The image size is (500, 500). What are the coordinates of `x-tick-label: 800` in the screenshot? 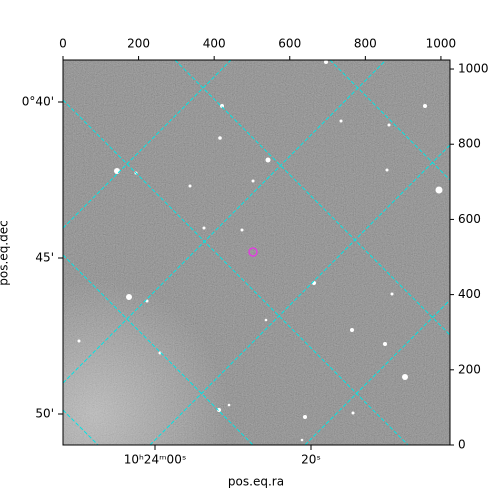 It's located at (365, 44).